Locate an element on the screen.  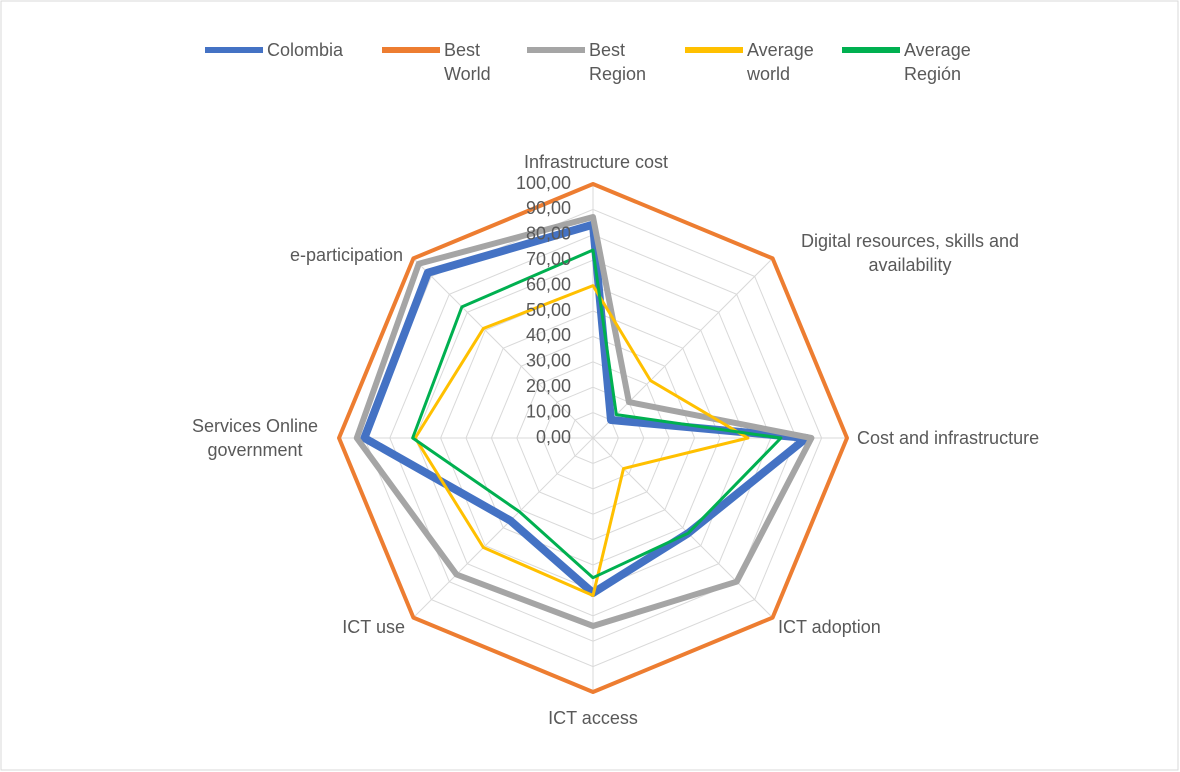
axis-label: ICT use is located at coordinates (373, 627).